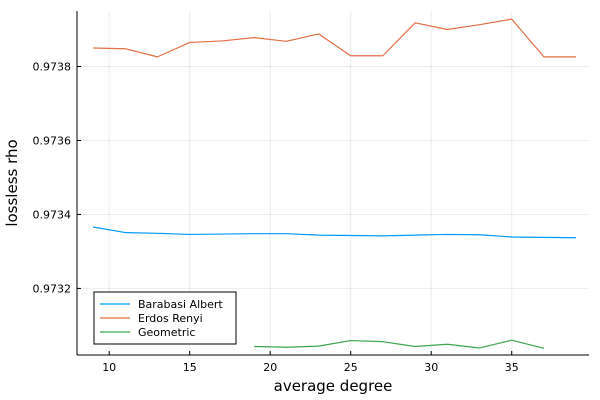  I want to click on series-line-erdos-renyi, so click(335, 38).